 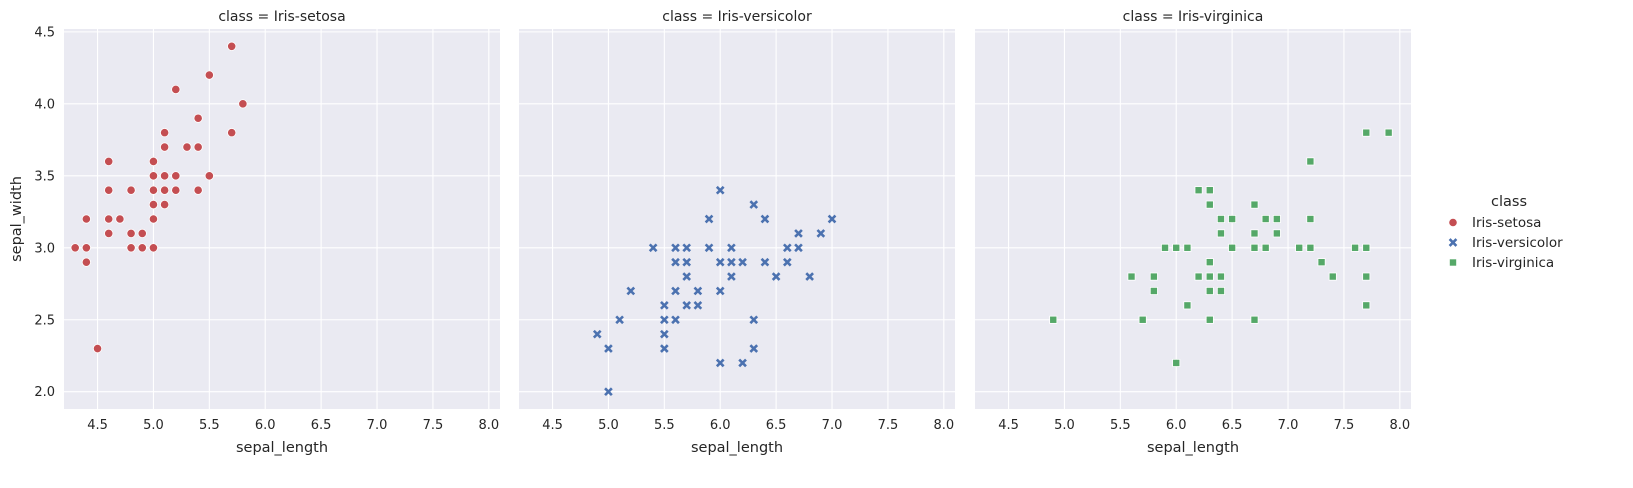 What do you see at coordinates (1288, 425) in the screenshot?
I see `x-tick-label: 7.0` at bounding box center [1288, 425].